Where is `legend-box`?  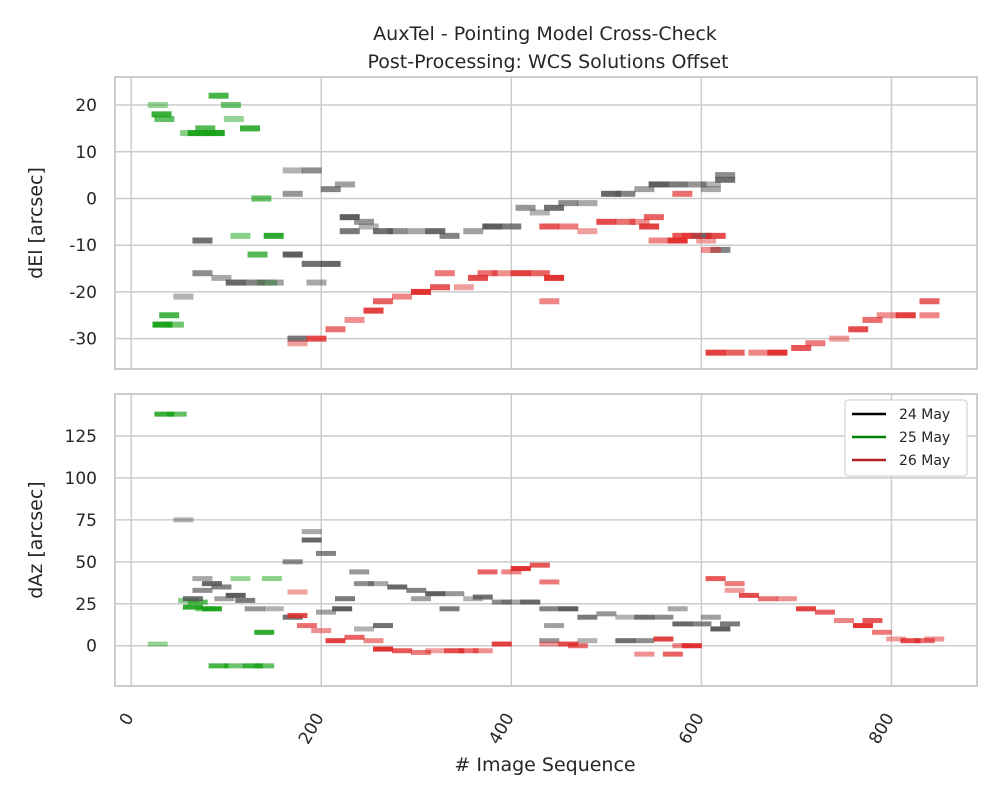 legend-box is located at coordinates (906, 438).